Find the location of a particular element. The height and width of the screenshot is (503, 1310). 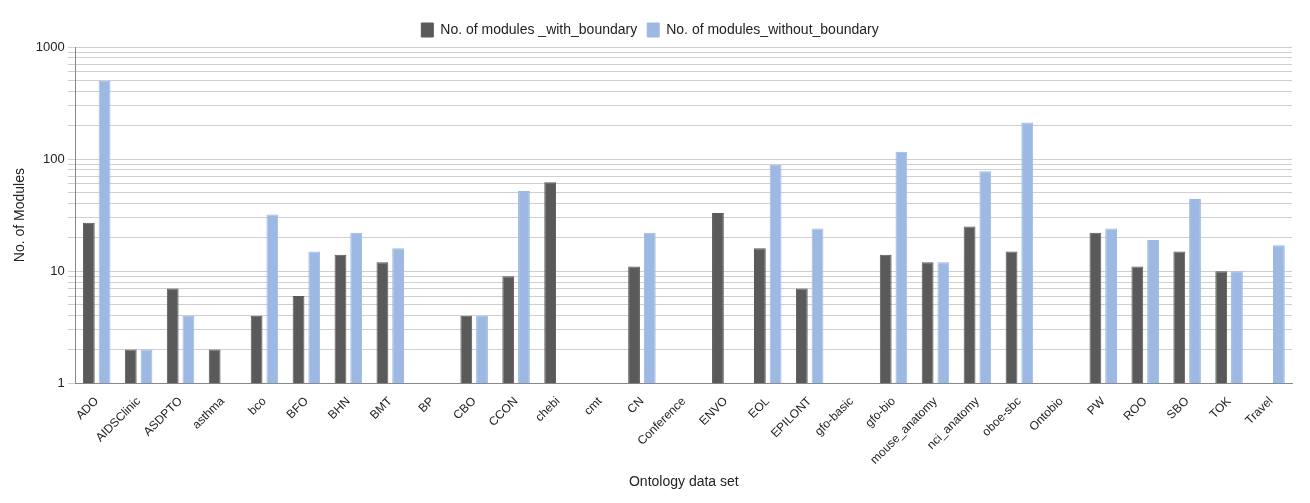

y-axis-title: No. of Modules is located at coordinates (19, 215).